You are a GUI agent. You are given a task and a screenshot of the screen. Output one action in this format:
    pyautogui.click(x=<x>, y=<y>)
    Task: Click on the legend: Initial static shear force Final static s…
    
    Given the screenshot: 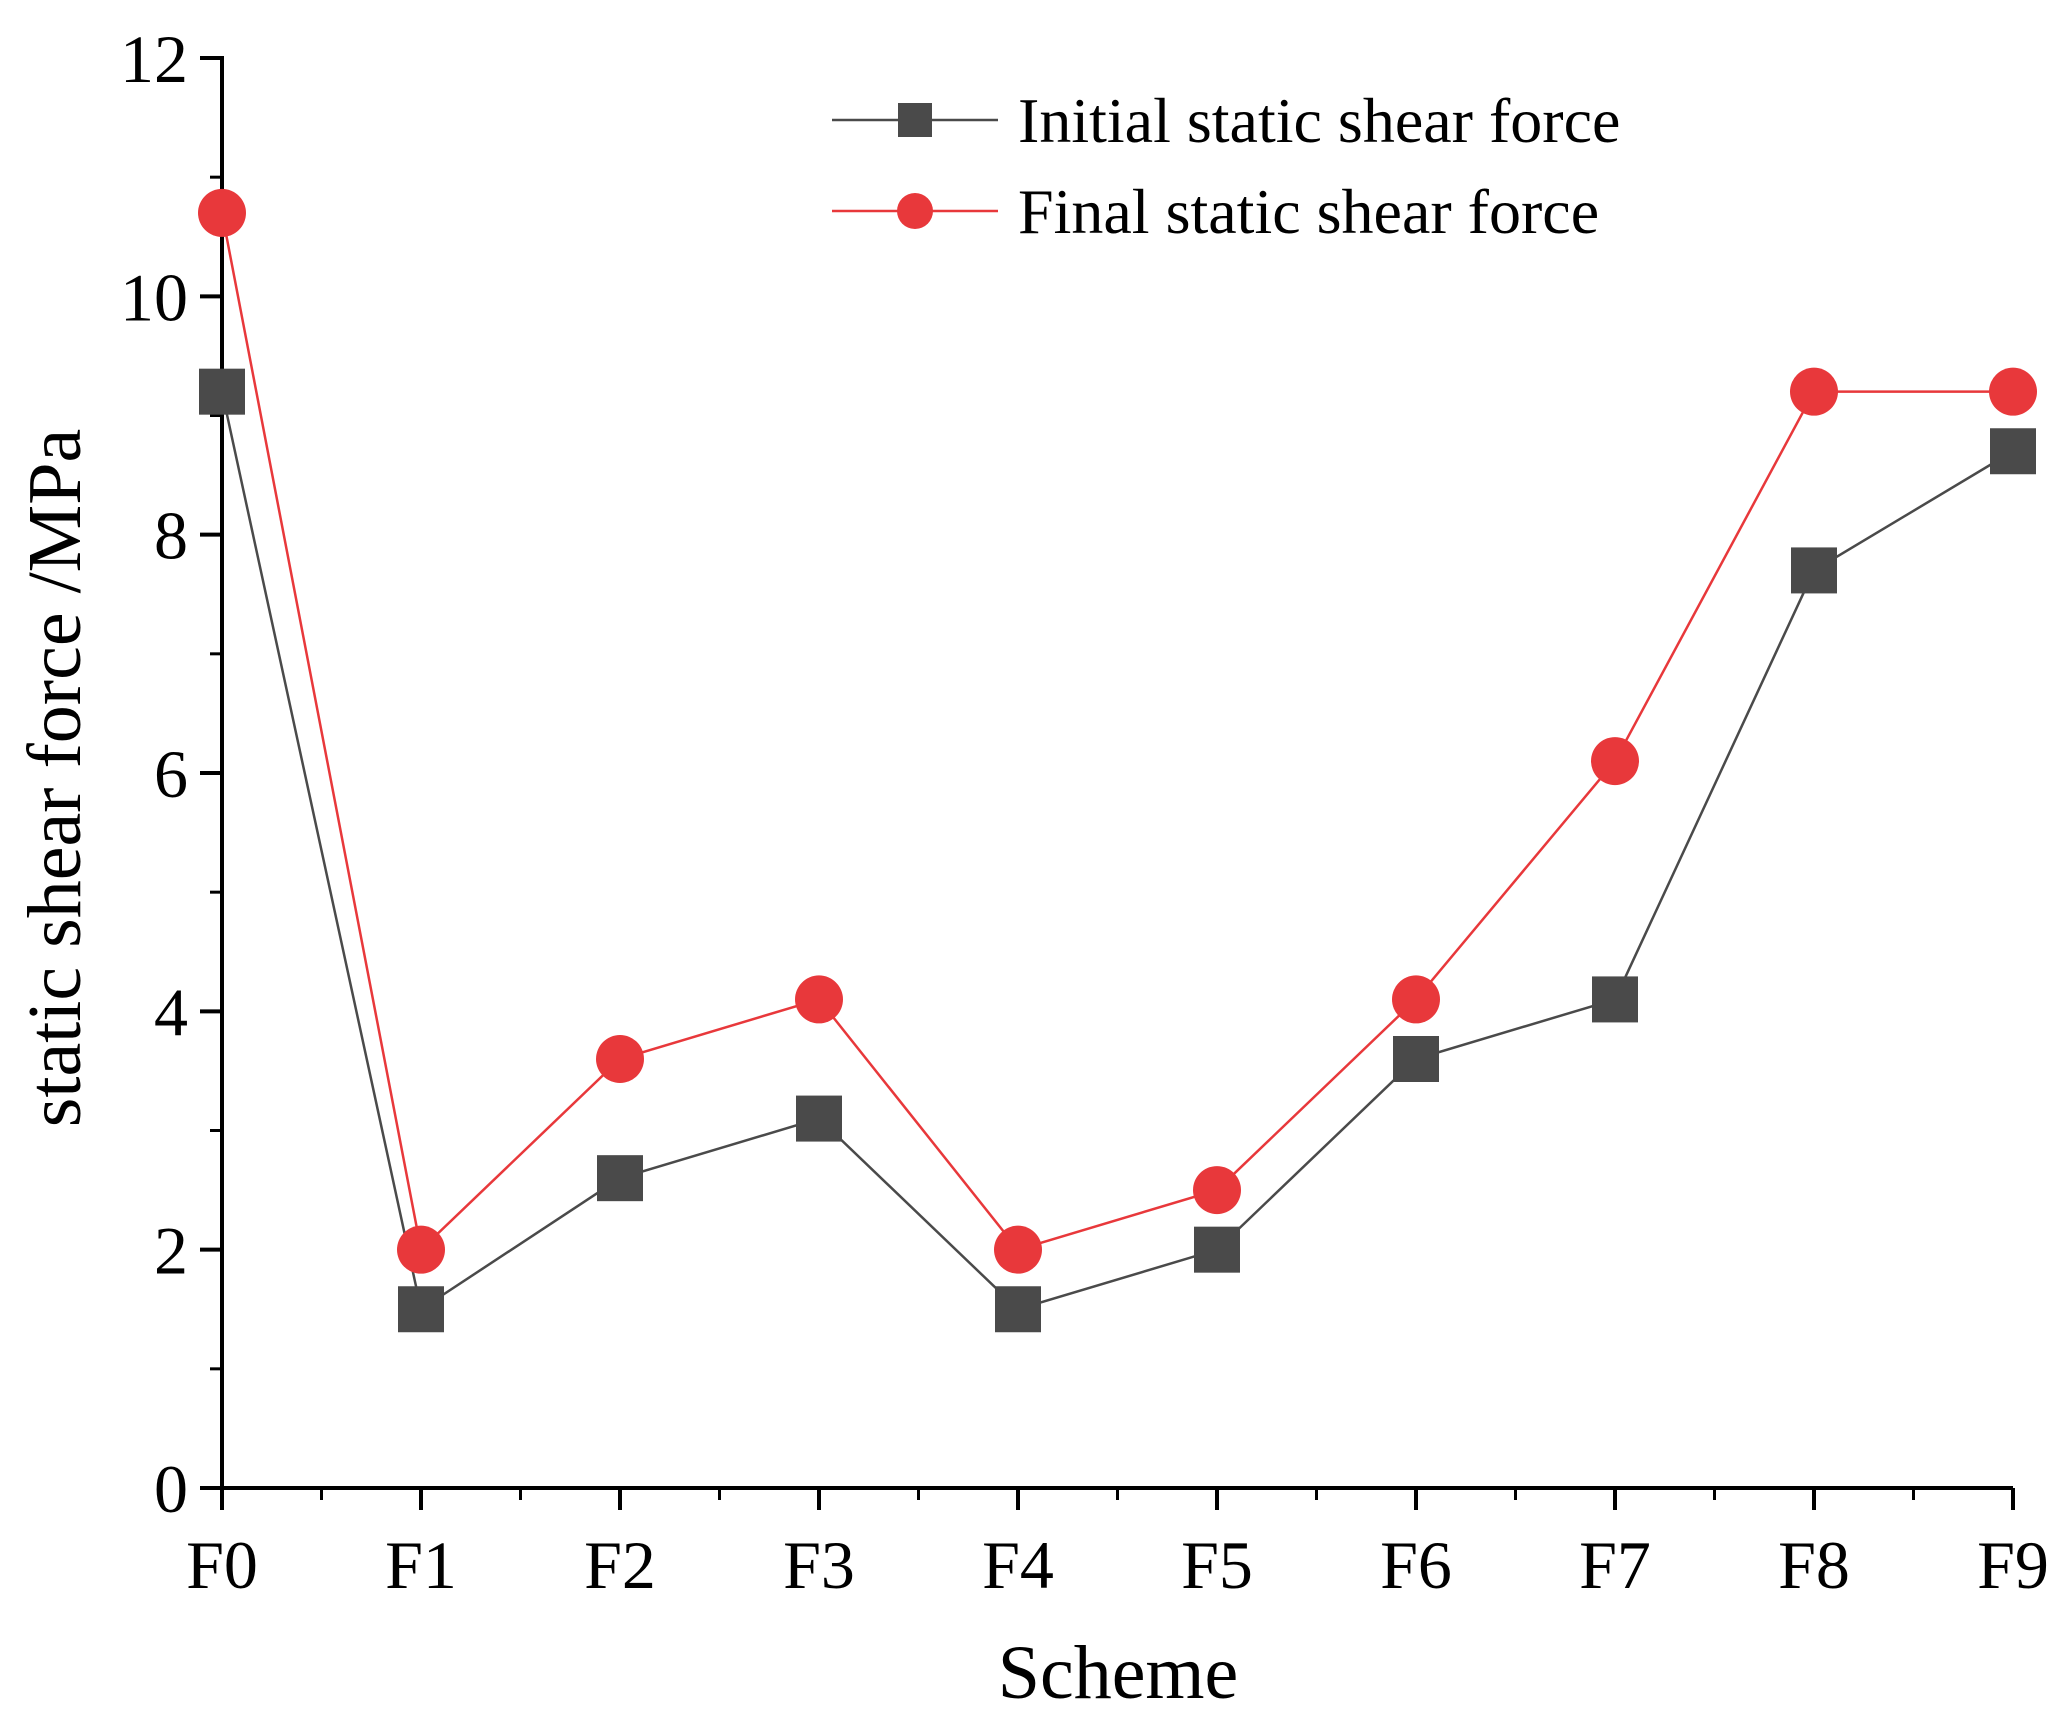 What is the action you would take?
    pyautogui.click(x=1226, y=166)
    